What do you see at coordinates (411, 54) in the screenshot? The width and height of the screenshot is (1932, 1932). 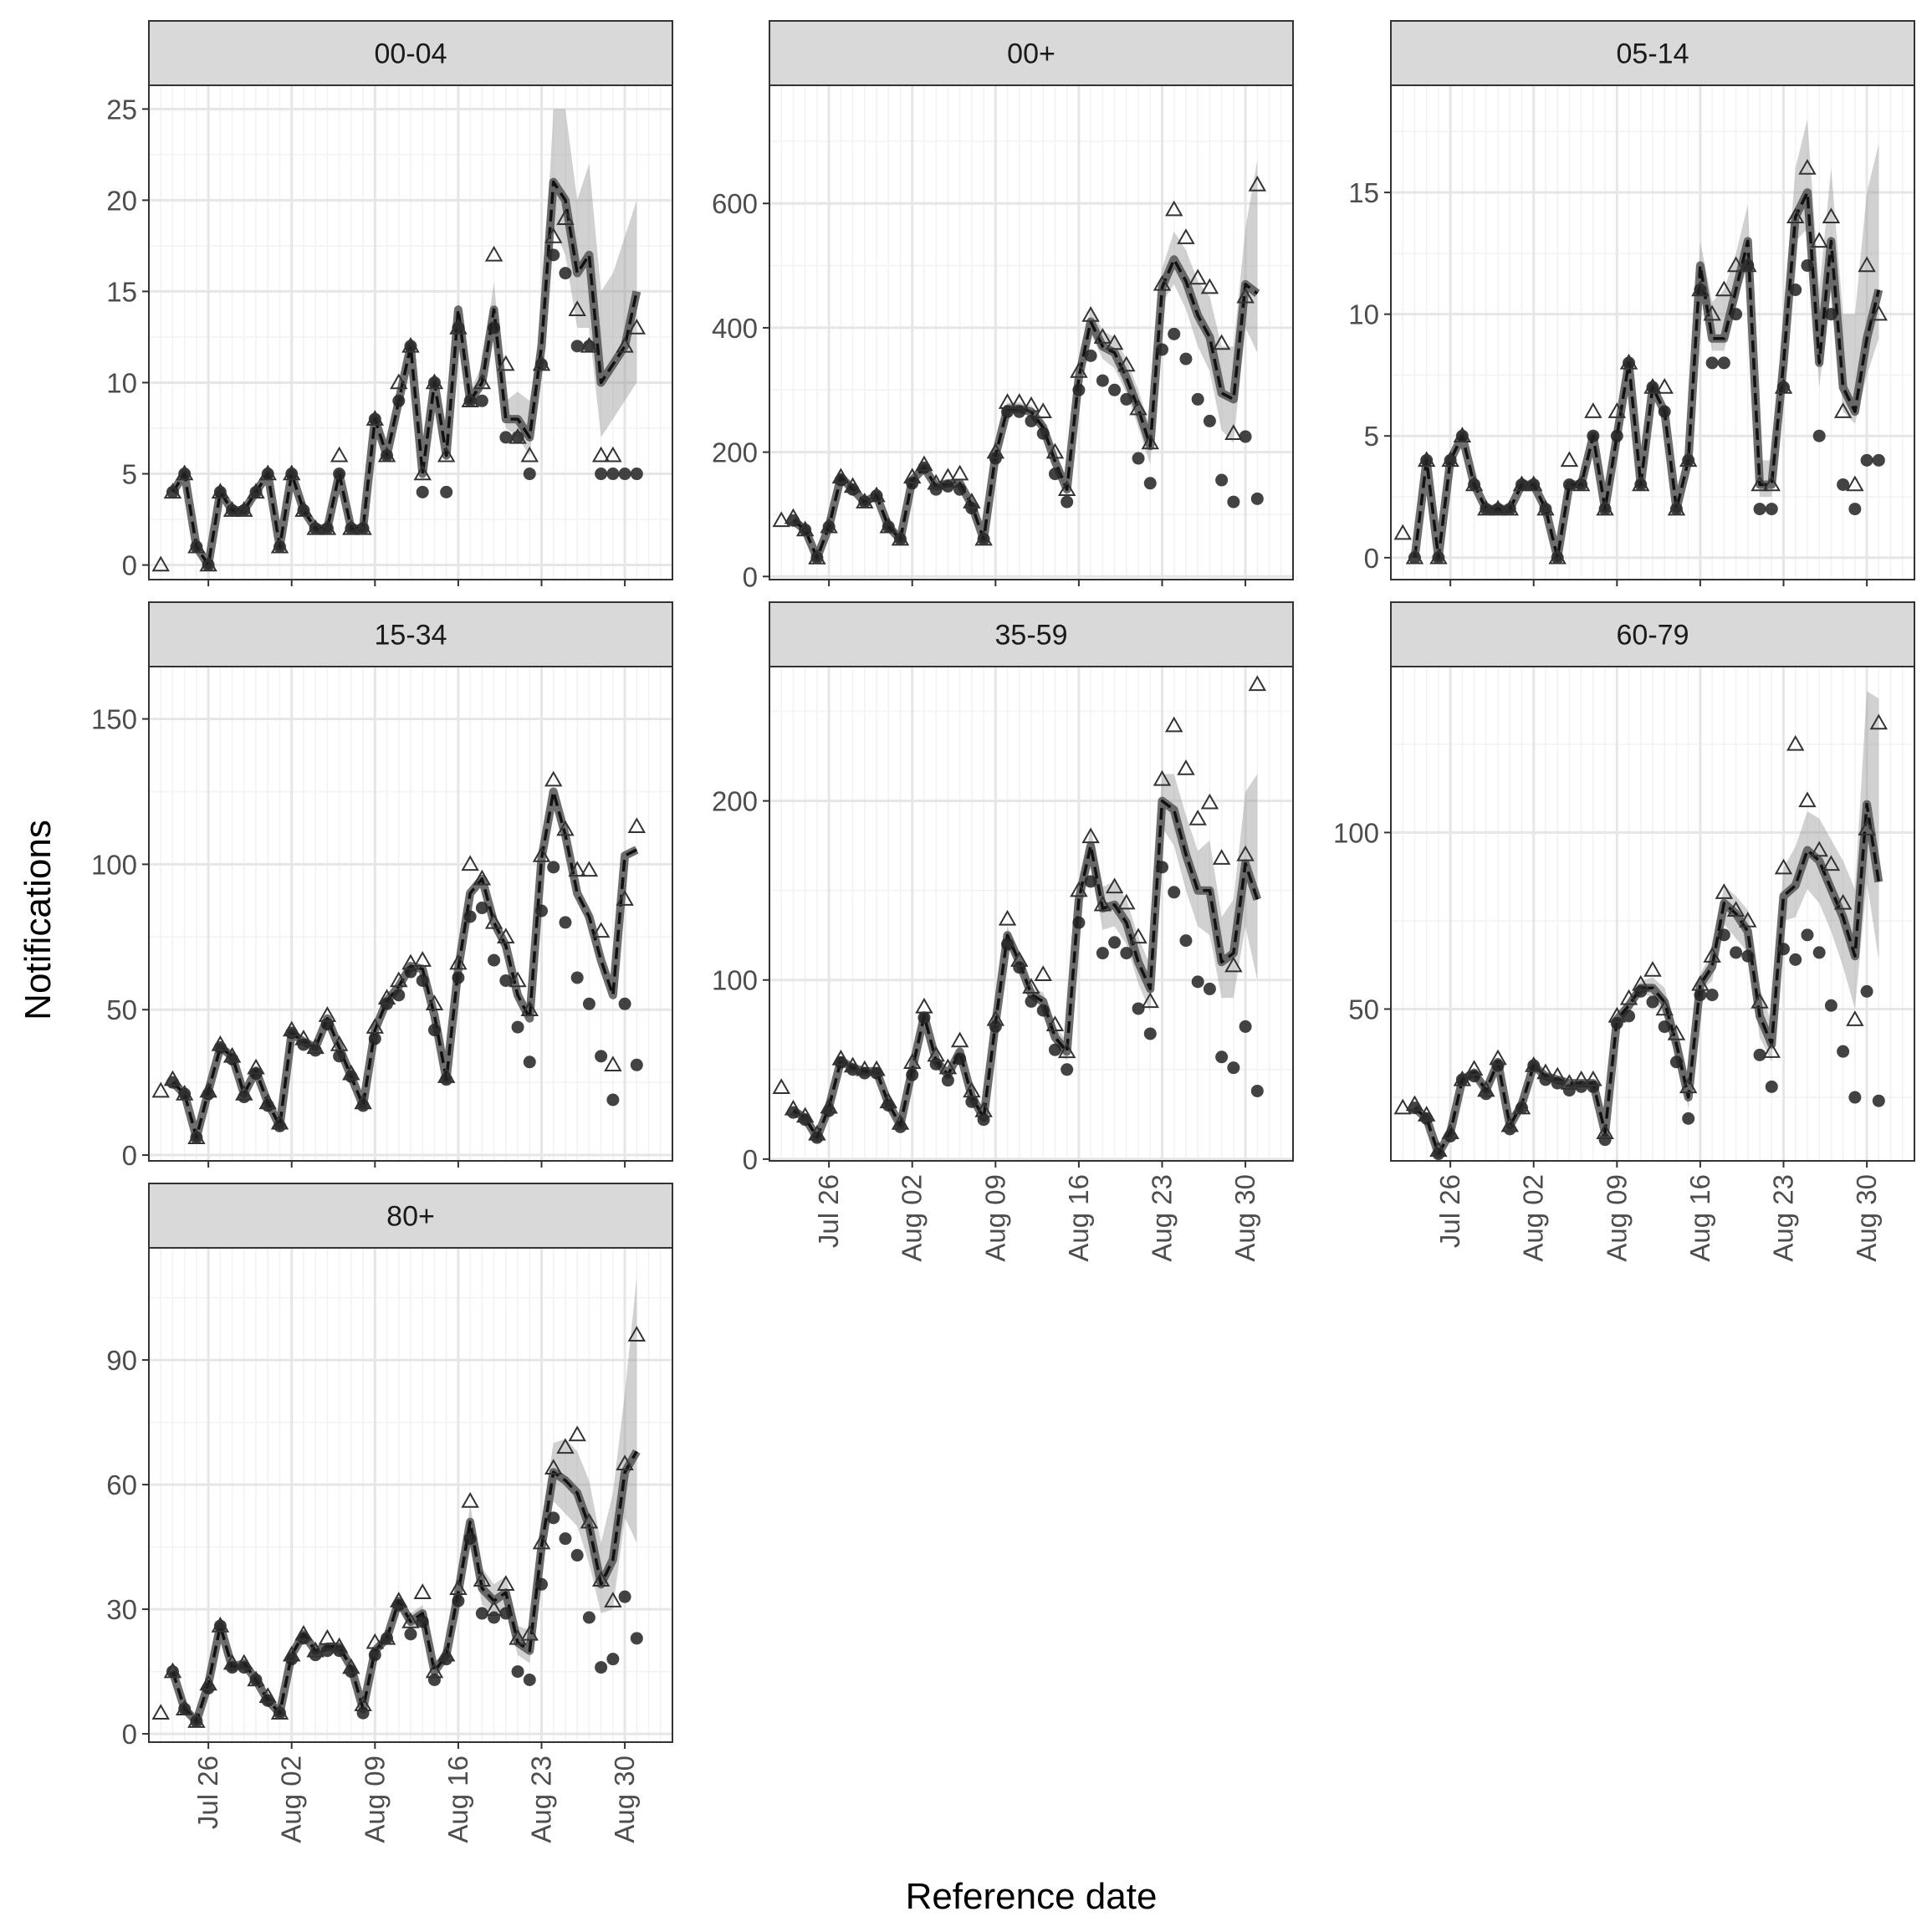 I see `facet-title: 00-04` at bounding box center [411, 54].